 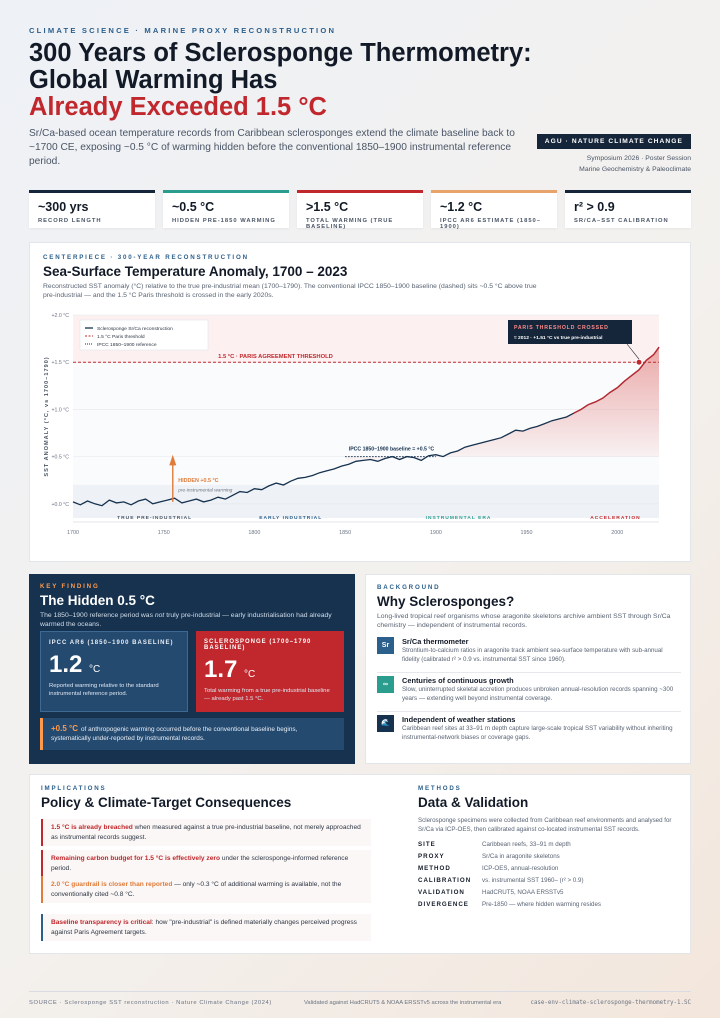 I want to click on stat-value: >1.5 °C, so click(x=327, y=207).